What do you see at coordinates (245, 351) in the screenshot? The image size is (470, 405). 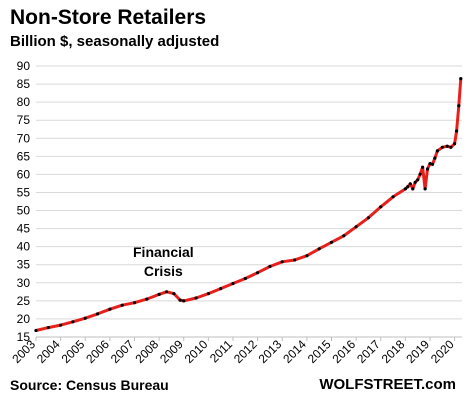 I see `x-tick-label-2012: 2012` at bounding box center [245, 351].